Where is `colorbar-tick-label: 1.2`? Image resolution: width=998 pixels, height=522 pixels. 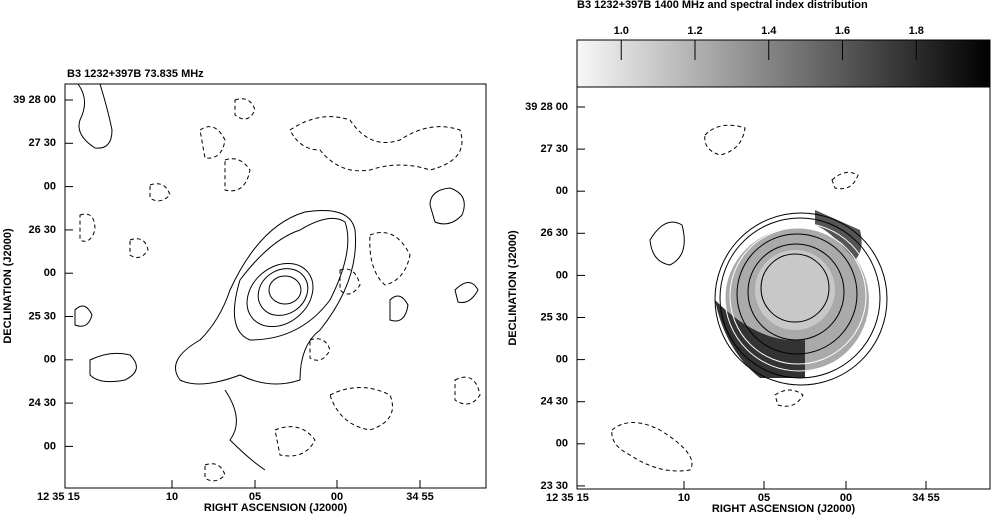
colorbar-tick-label: 1.2 is located at coordinates (694, 31).